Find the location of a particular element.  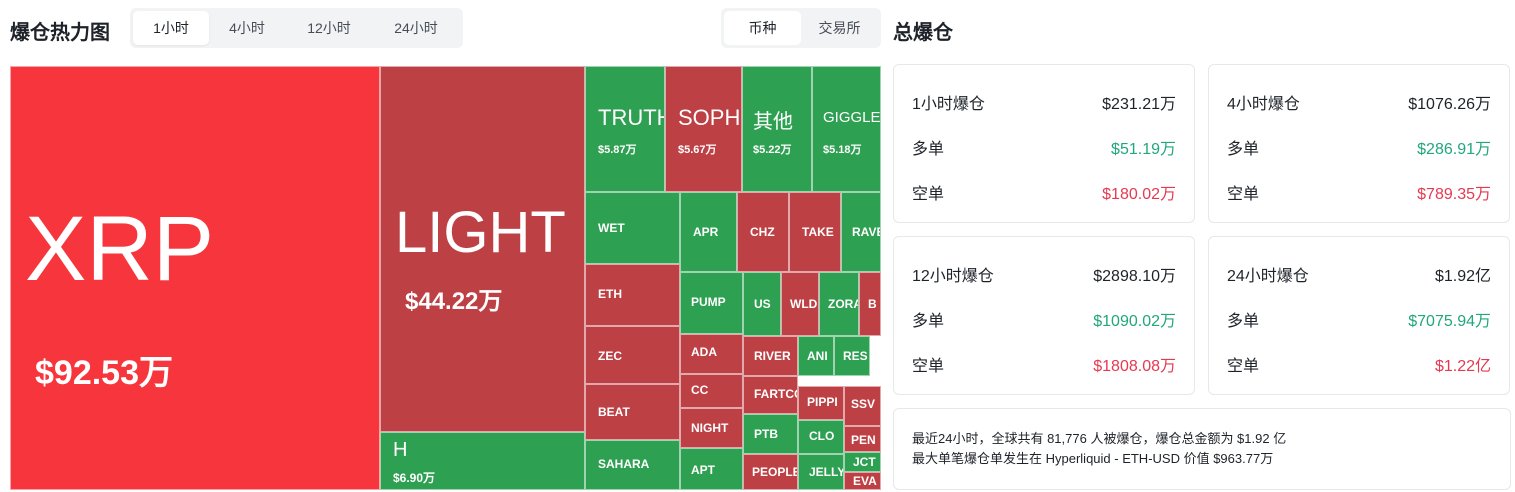

cell-value: $5.87万 is located at coordinates (617, 150).